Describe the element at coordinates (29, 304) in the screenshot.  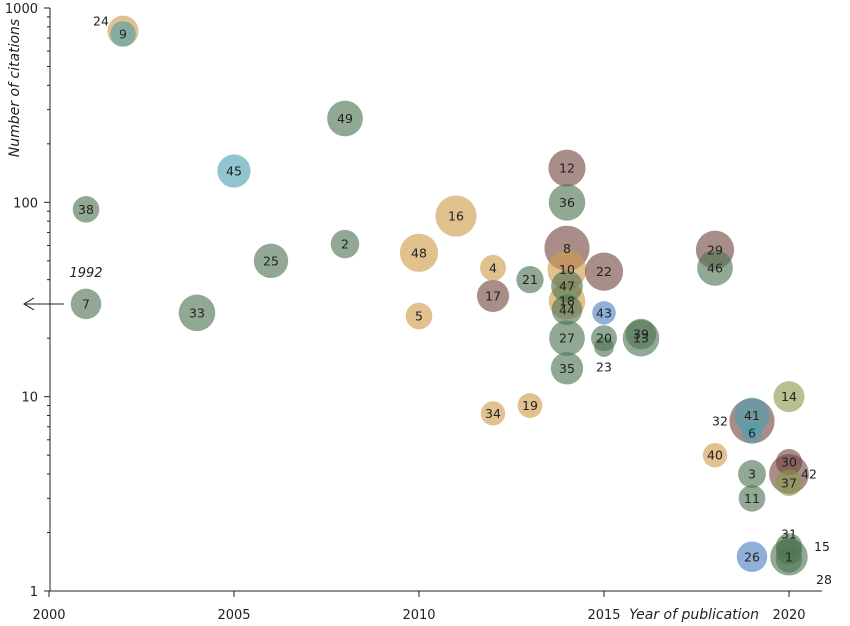
I see `arrow-left-icon` at that location.